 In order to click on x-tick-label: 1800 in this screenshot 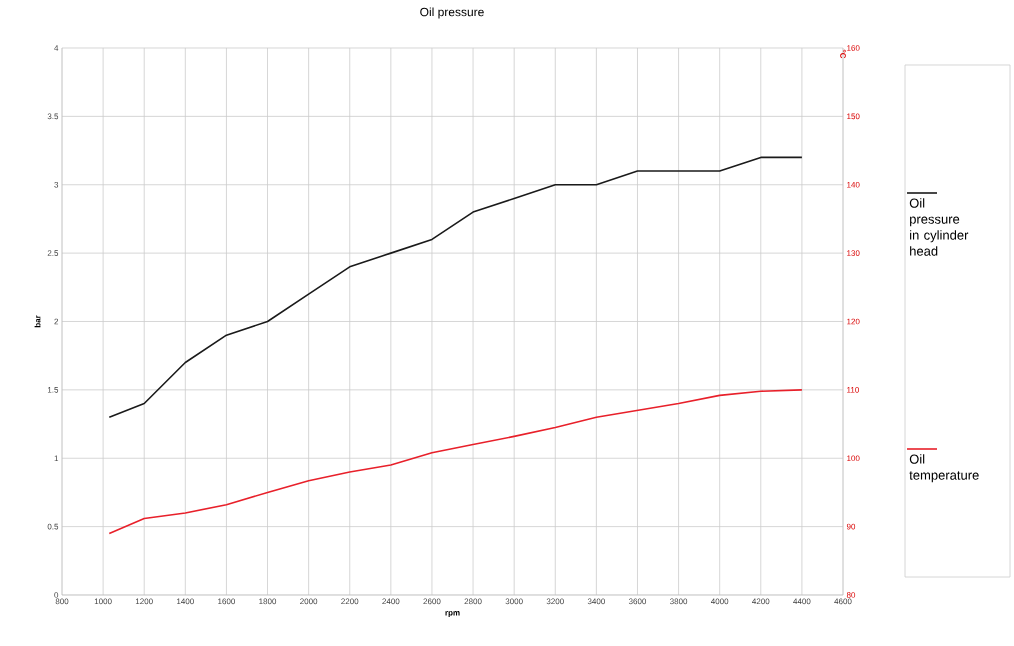, I will do `click(268, 601)`.